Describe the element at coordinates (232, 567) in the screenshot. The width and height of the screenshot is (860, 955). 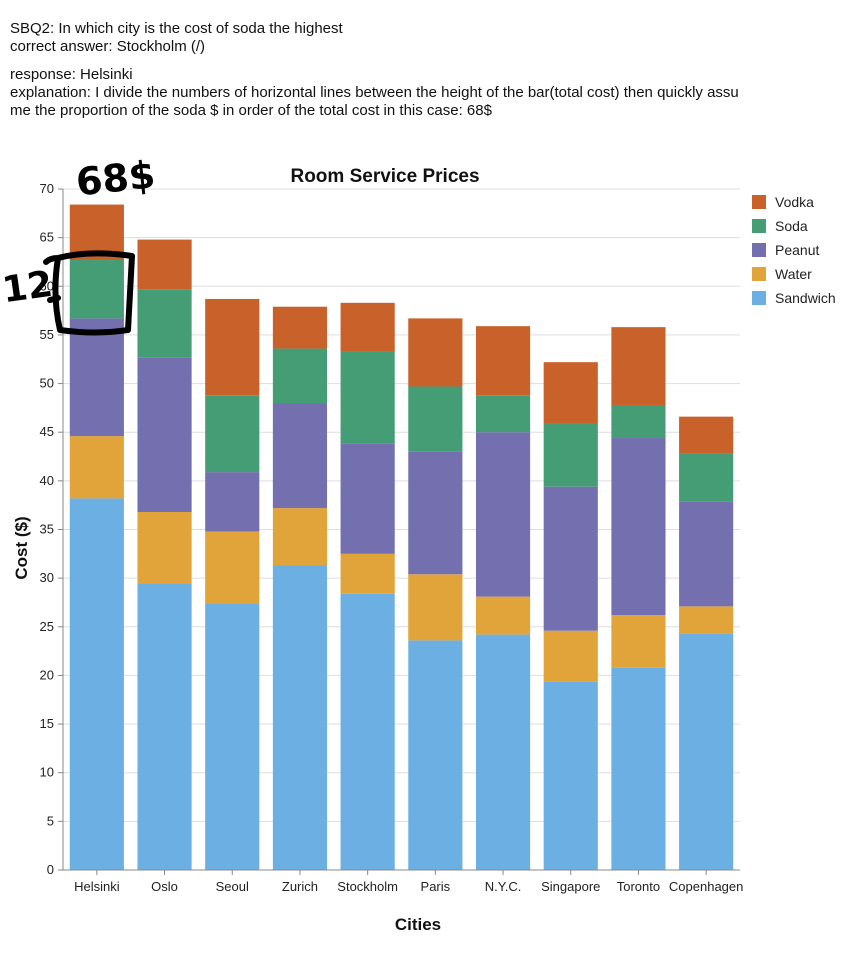
I see `bar-seoul-water` at that location.